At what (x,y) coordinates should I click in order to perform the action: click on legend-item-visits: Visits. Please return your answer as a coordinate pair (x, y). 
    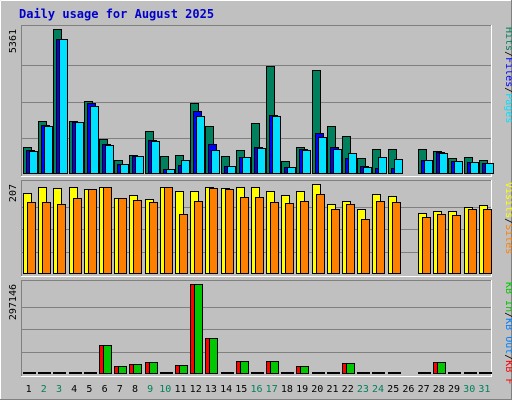
    Looking at the image, I should click on (507, 200).